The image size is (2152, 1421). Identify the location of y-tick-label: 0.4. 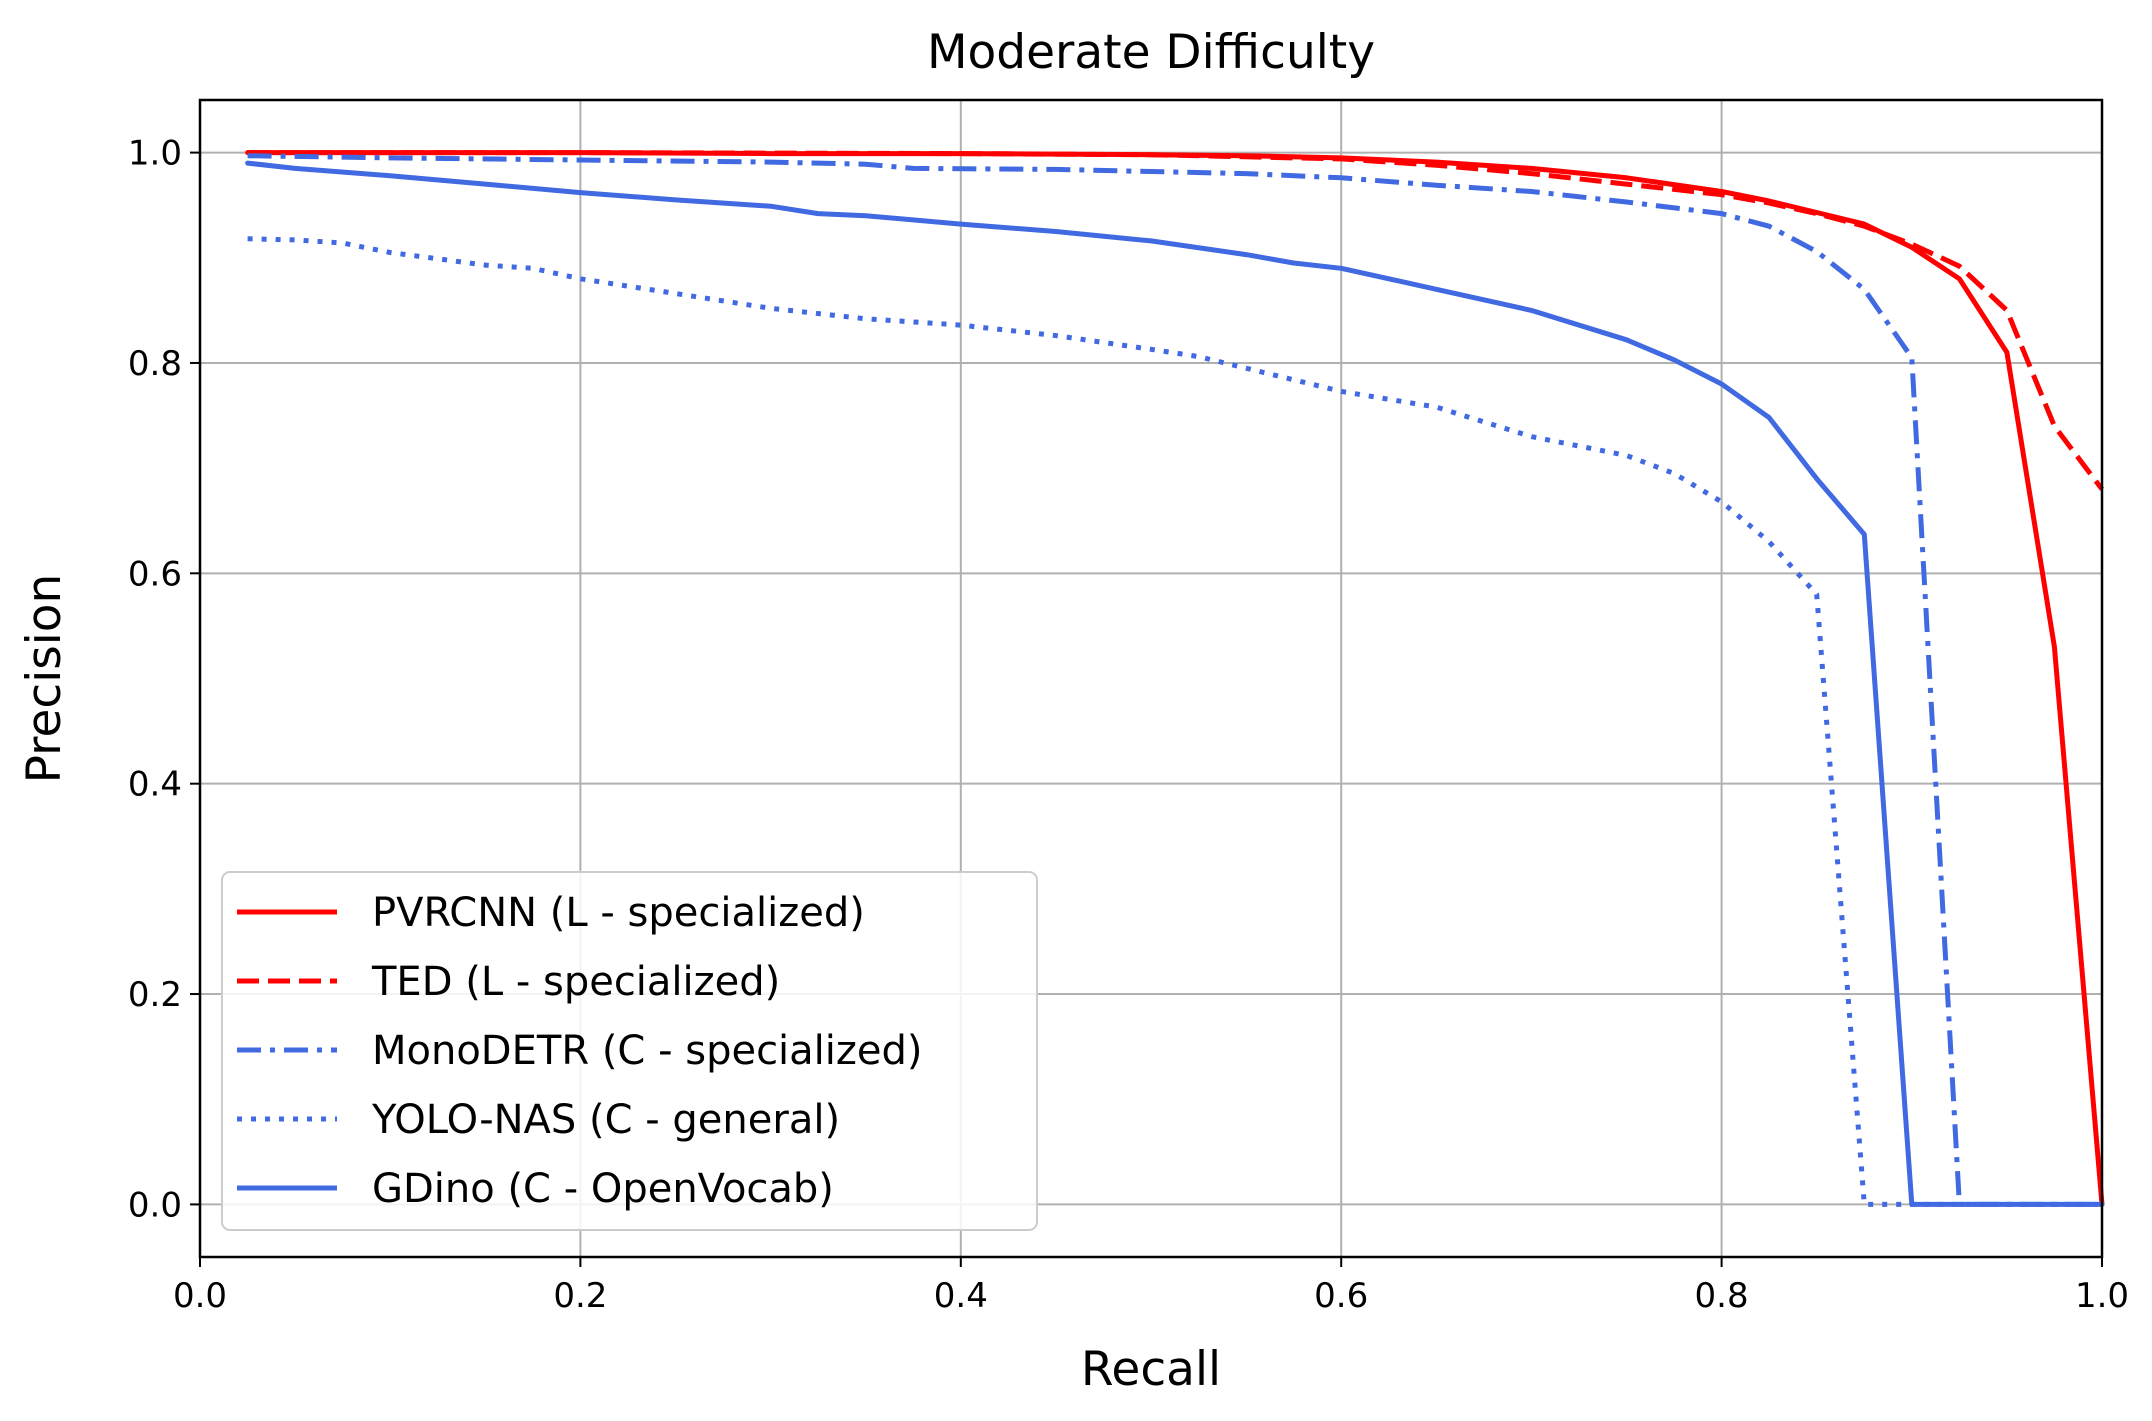
(155, 785).